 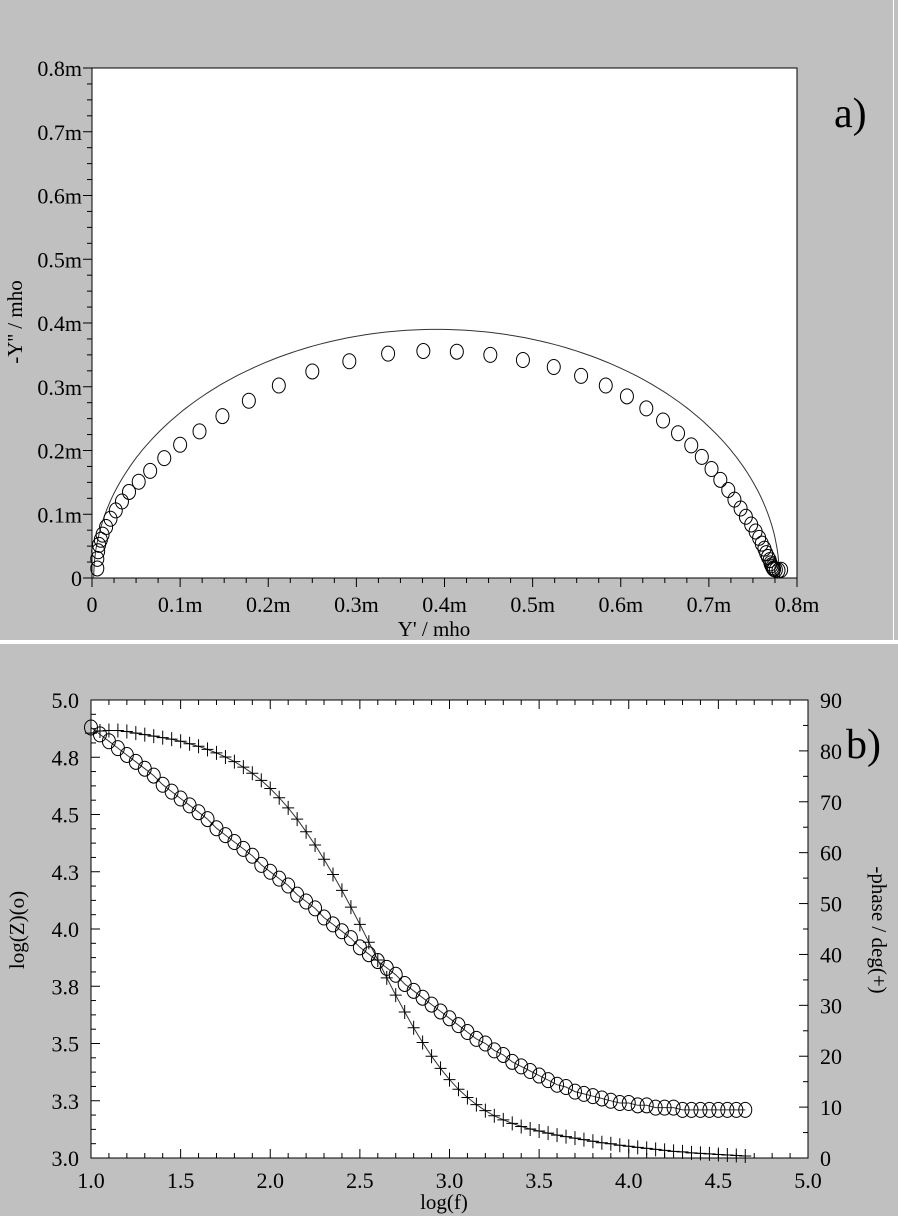 I want to click on y2-tick-label-b: 0, so click(x=825, y=1158).